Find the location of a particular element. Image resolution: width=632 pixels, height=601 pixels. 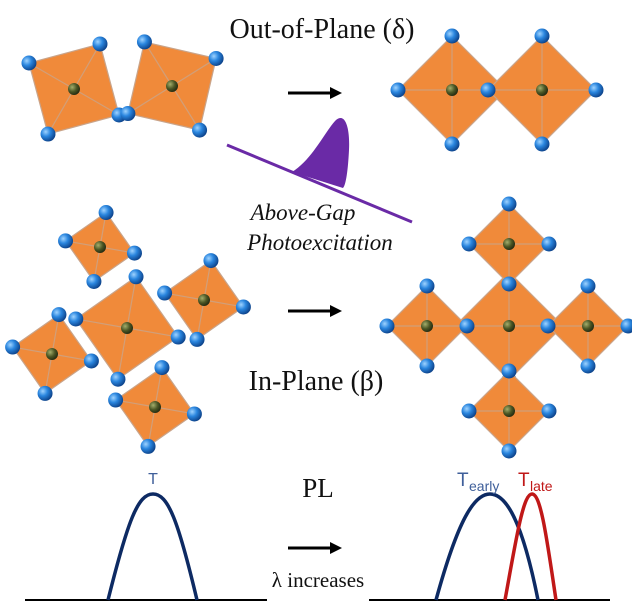

t-late-label: T late is located at coordinates (535, 482).